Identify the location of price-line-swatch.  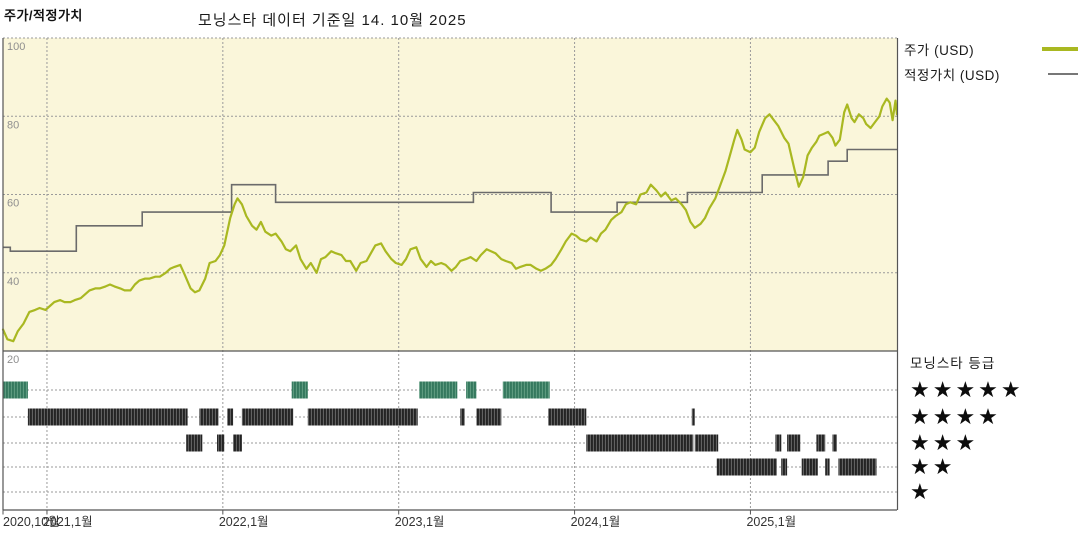
(1060, 48).